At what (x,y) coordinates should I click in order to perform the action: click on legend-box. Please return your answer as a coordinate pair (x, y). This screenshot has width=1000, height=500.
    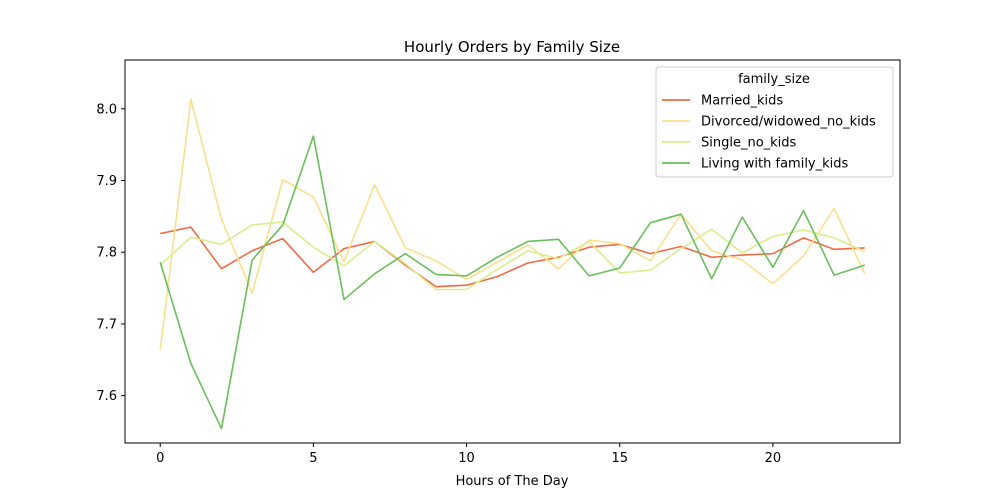
    Looking at the image, I should click on (774, 122).